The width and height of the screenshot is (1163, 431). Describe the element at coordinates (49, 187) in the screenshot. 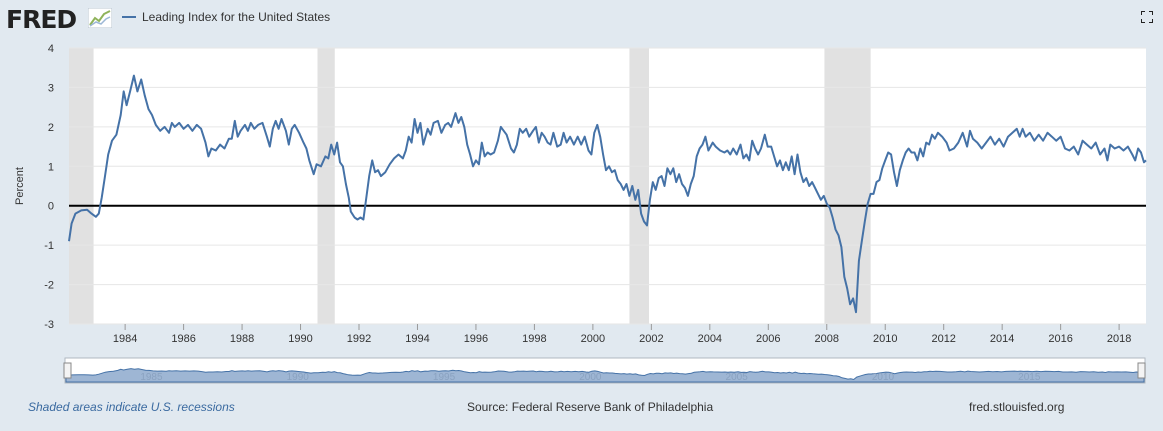

I see `y-axis-ticks: -3 -2 -1 0 1 2 3 4` at that location.